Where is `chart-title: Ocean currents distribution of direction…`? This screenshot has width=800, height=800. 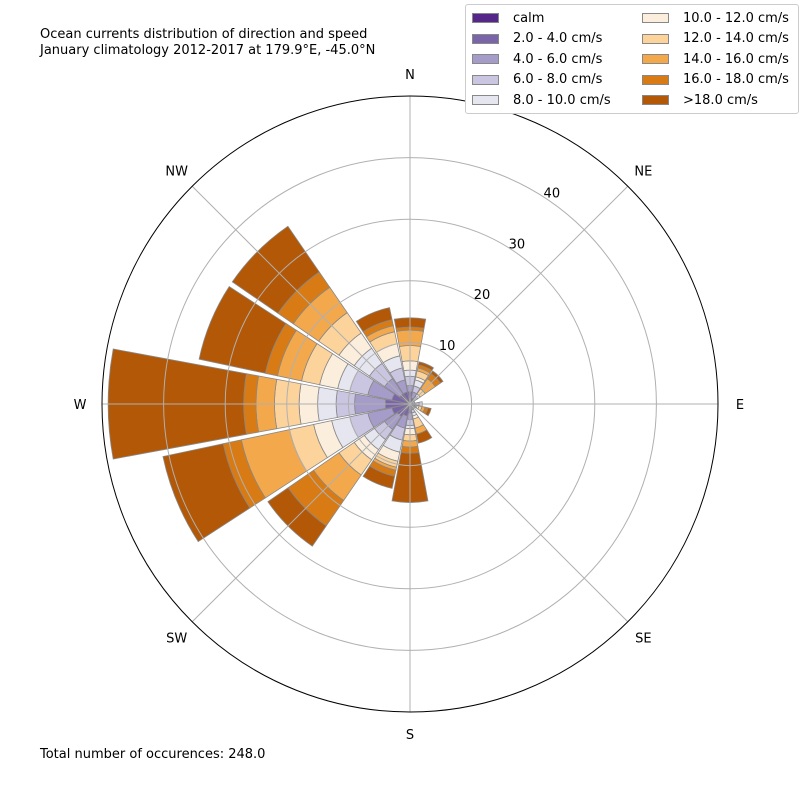
chart-title: Ocean currents distribution of direction… is located at coordinates (207, 43).